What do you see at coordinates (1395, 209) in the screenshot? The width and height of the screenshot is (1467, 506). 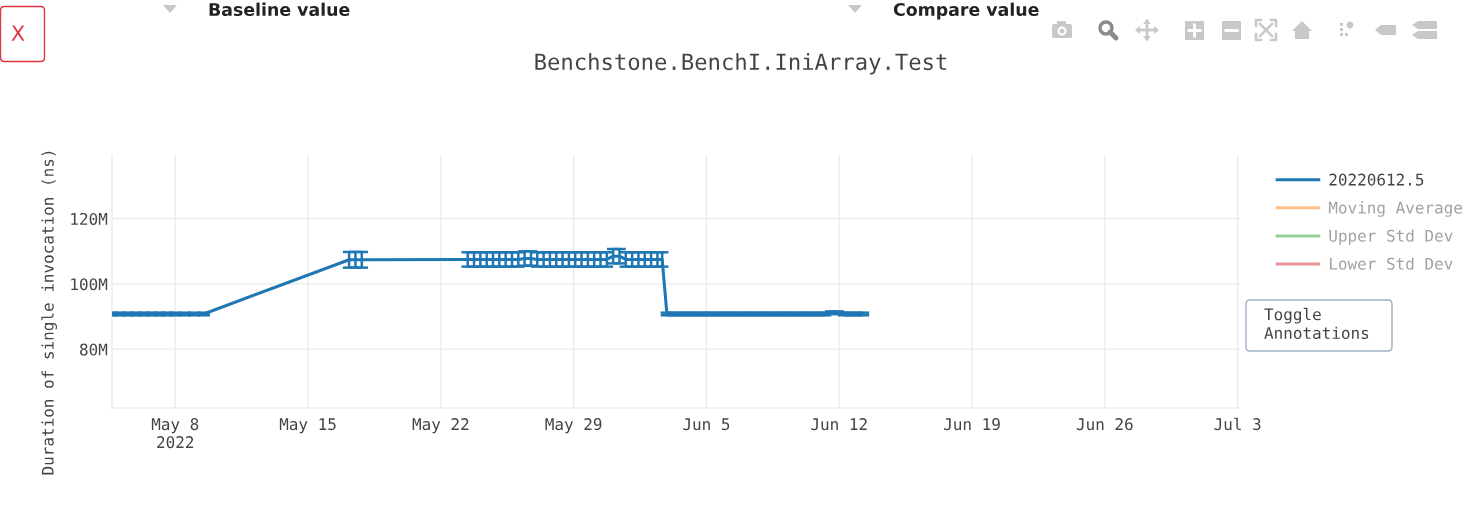 I see `legend-label: Moving Average` at bounding box center [1395, 209].